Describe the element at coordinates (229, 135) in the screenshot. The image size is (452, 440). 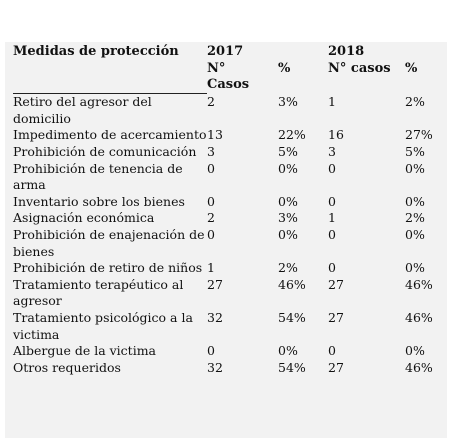
I see `table-row: Impedimento de acercamiento 13 22% 16 27%` at that location.